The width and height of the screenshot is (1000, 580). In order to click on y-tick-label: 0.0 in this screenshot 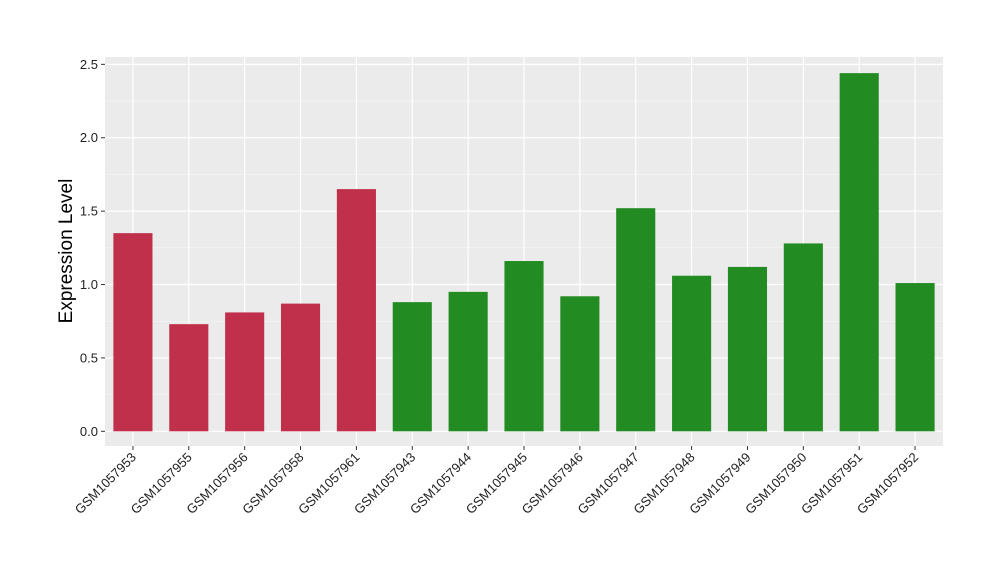, I will do `click(89, 431)`.